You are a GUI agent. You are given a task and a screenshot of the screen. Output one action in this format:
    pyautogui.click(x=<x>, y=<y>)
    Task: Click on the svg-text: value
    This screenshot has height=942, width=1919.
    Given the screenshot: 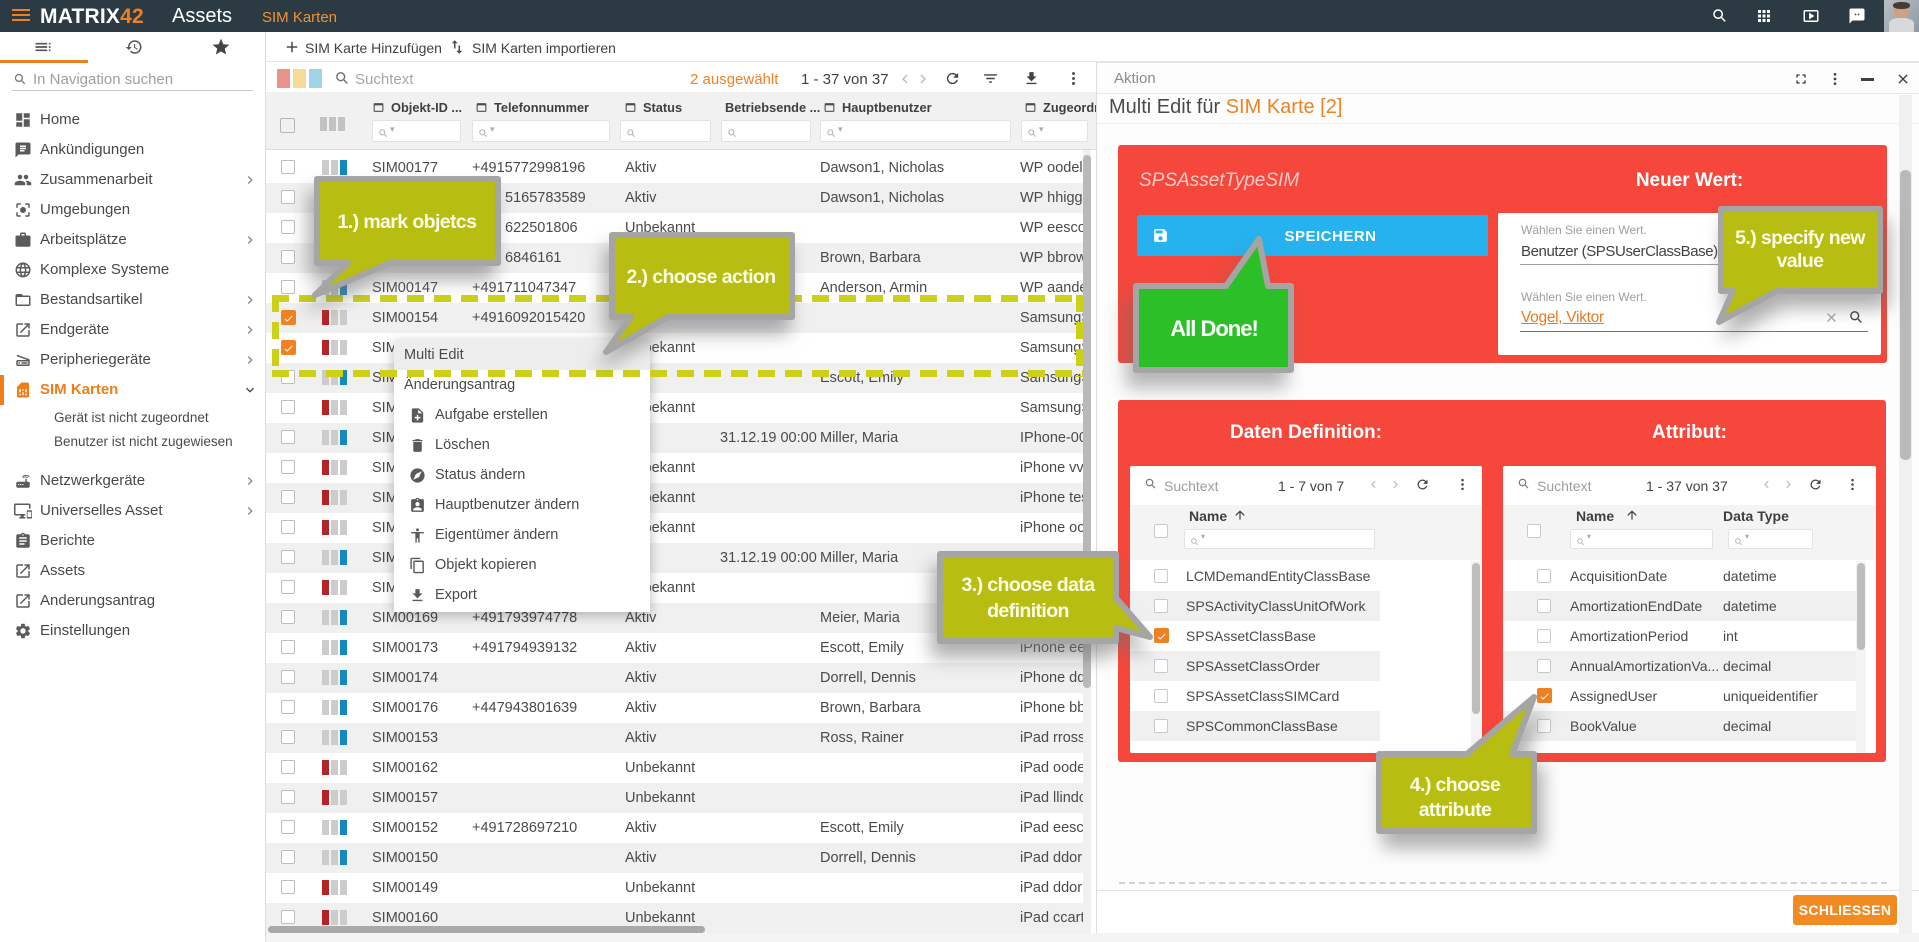 What is the action you would take?
    pyautogui.click(x=1801, y=261)
    